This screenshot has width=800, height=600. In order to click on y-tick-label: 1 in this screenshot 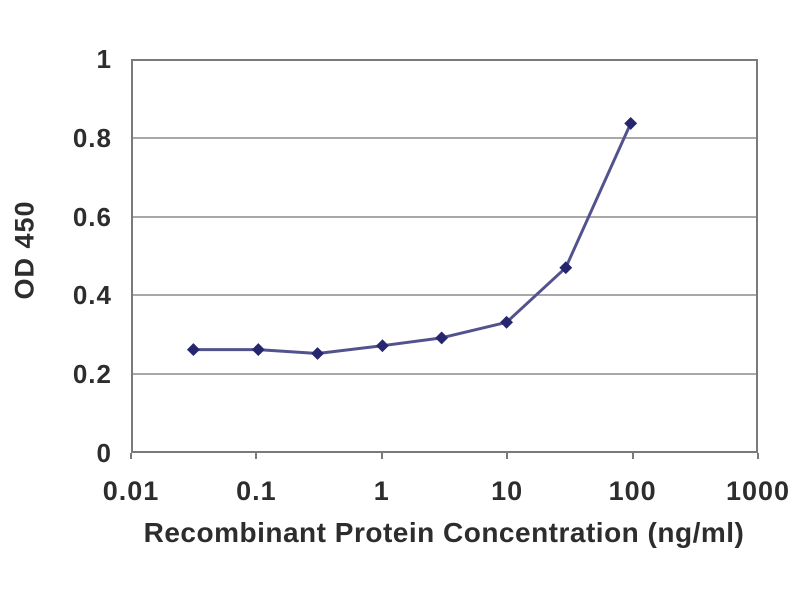, I will do `click(104, 59)`.